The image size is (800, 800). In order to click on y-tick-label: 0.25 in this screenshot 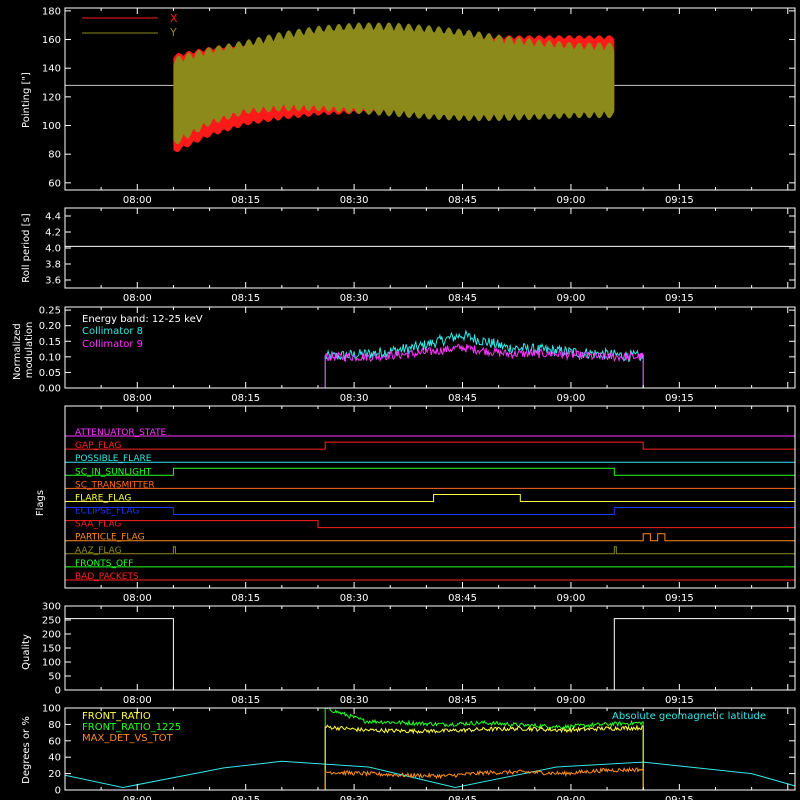, I will do `click(50, 311)`.